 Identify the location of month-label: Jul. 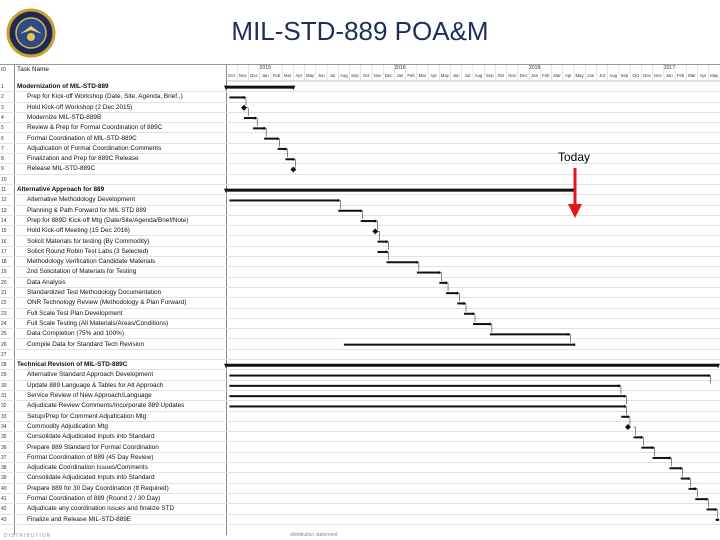
(467, 75).